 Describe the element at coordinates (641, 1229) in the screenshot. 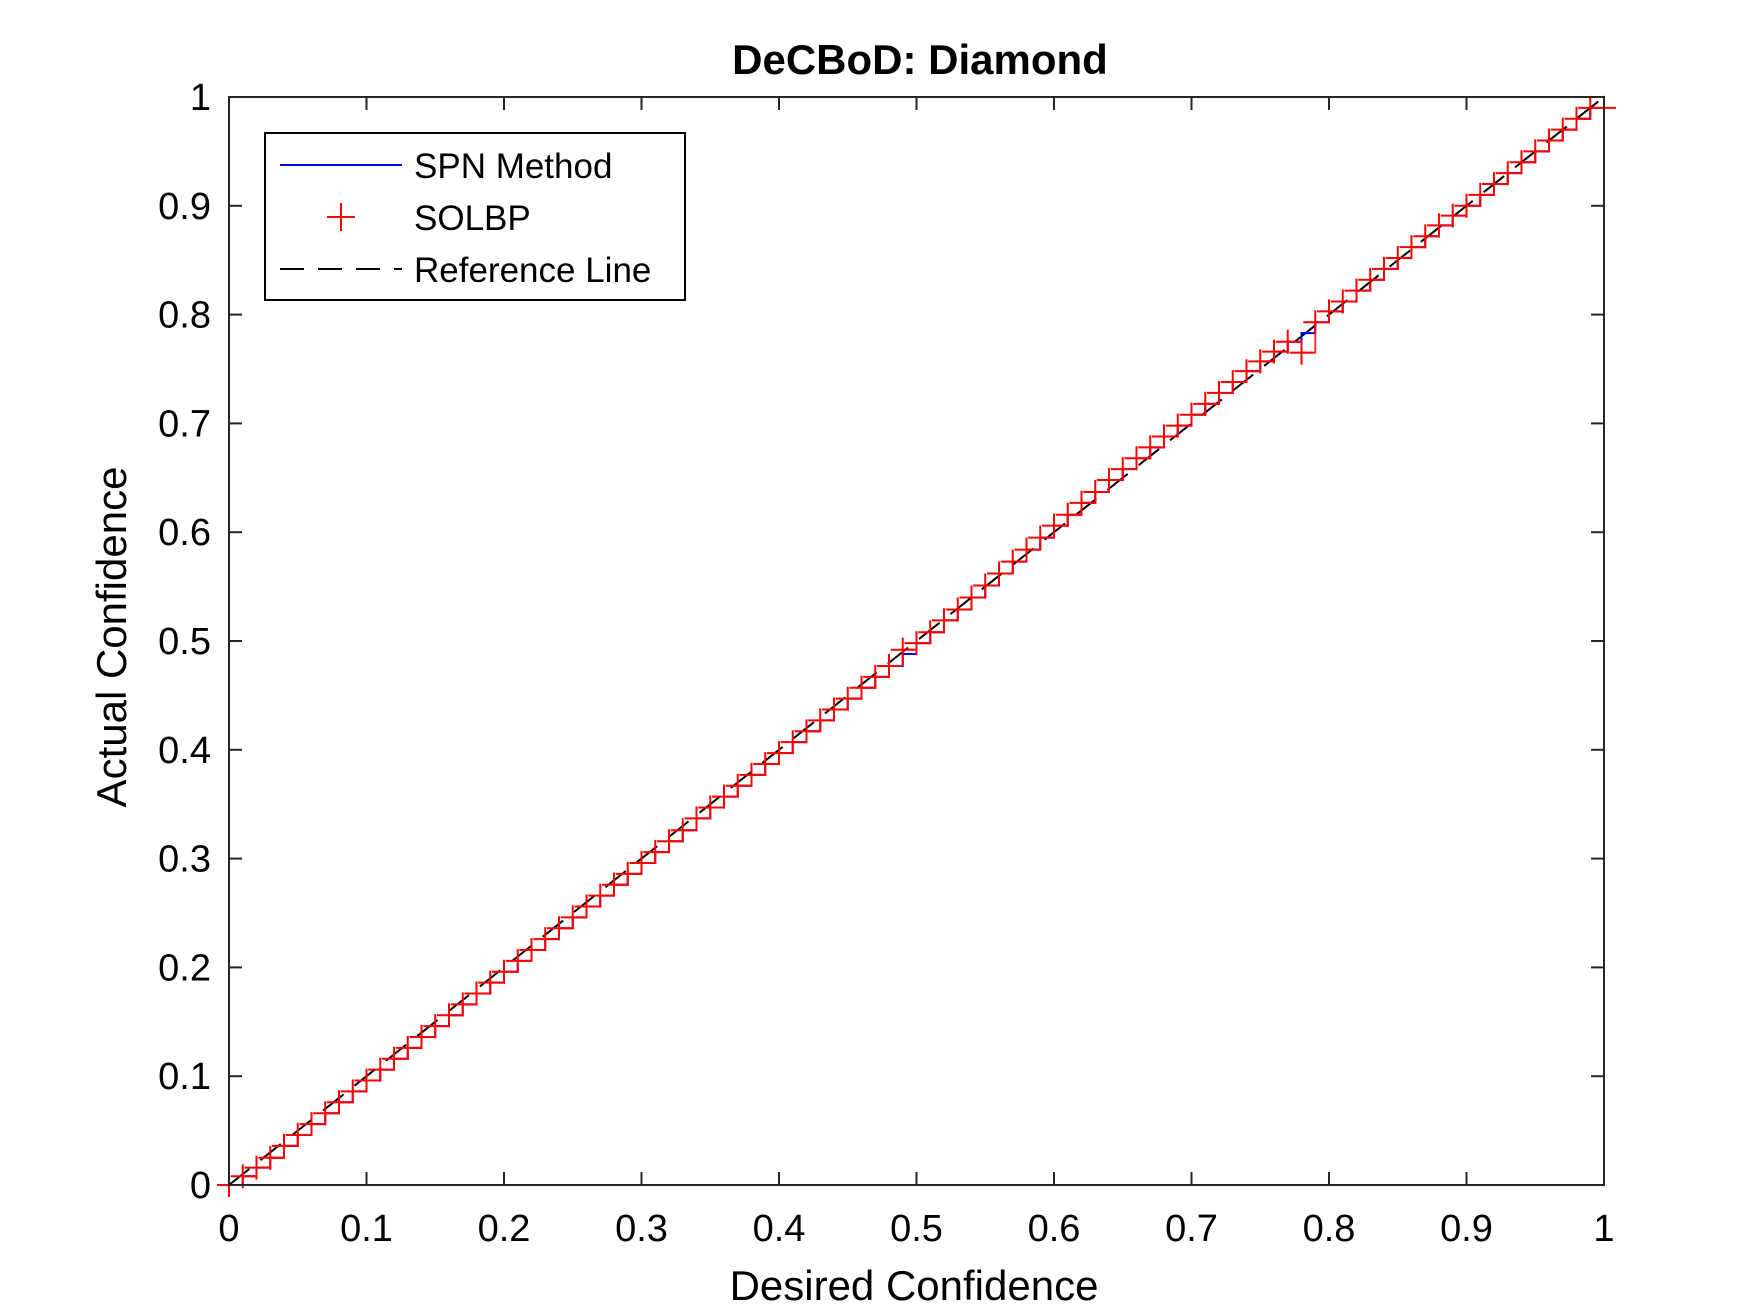

I see `x-tick-label: 0.3` at that location.